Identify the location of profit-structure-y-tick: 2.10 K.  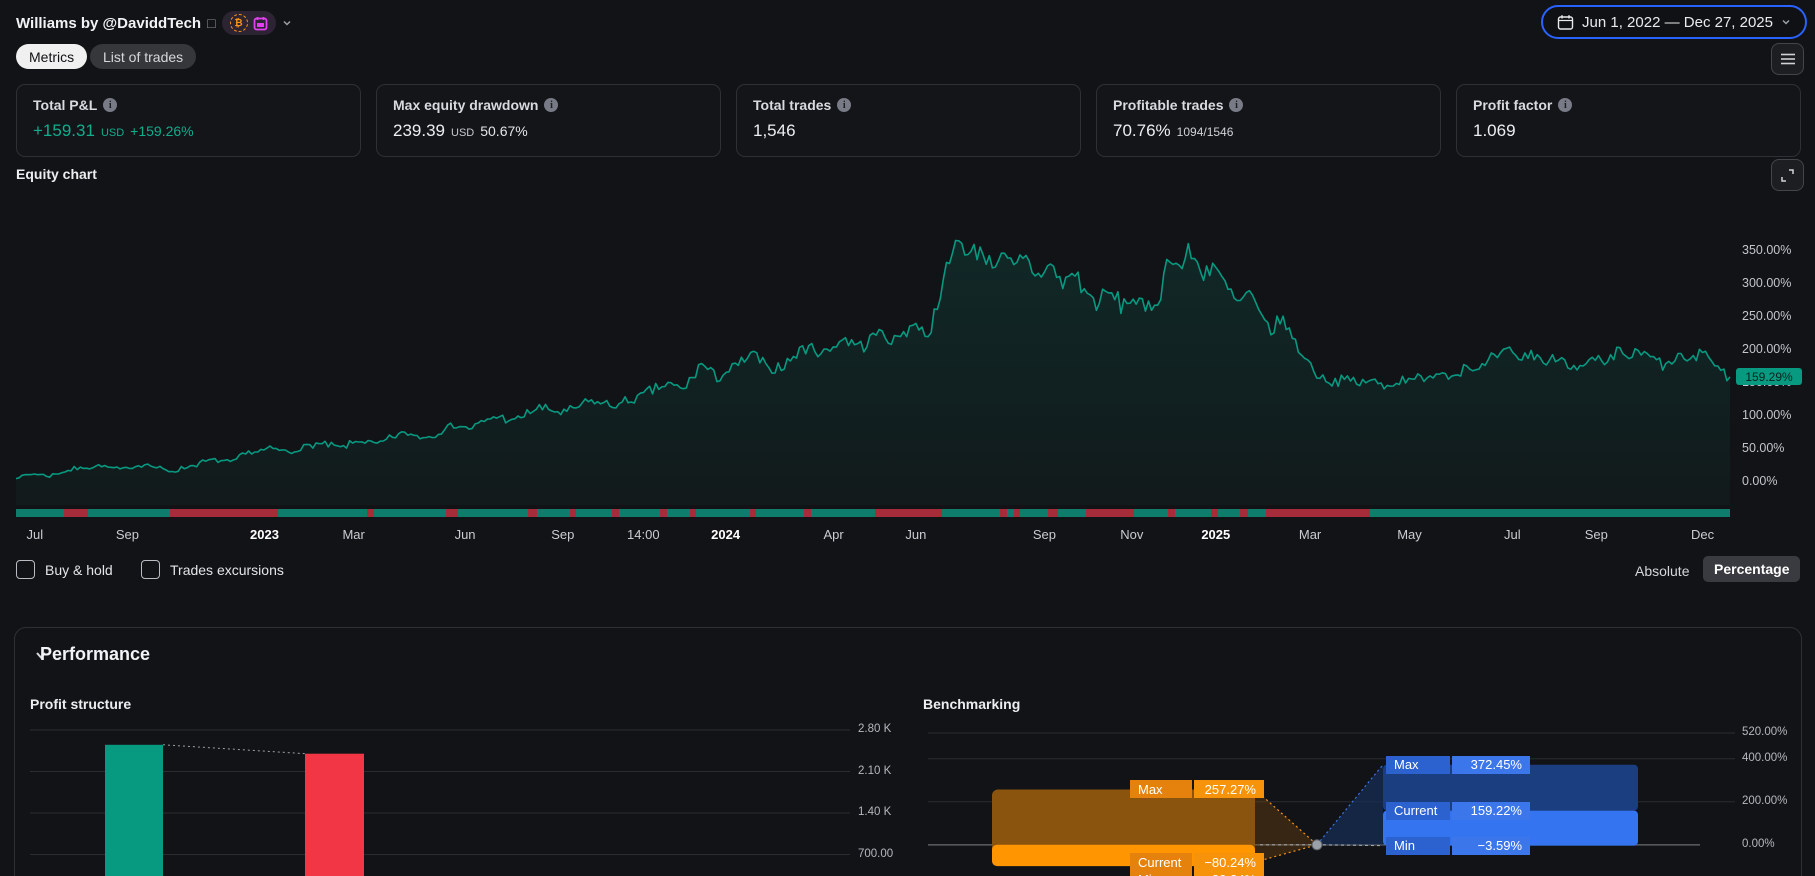
(875, 770).